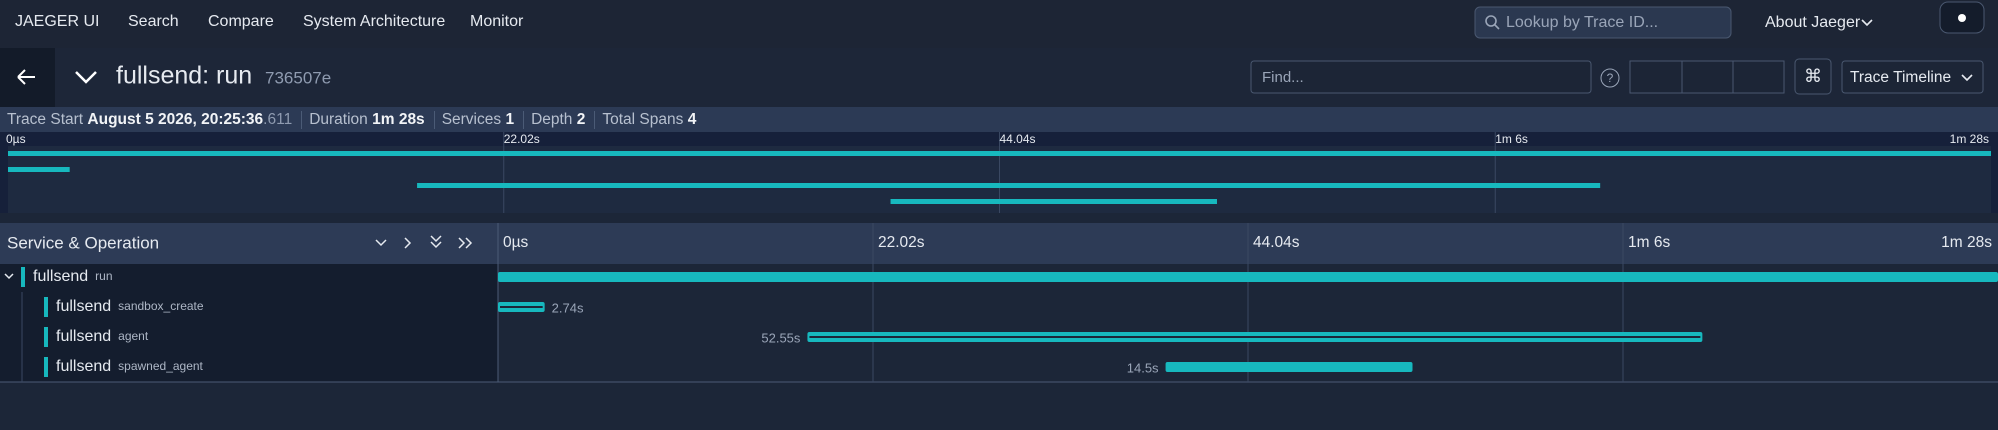 This screenshot has height=430, width=1998. Describe the element at coordinates (153, 21) in the screenshot. I see `nav-link: Search` at that location.